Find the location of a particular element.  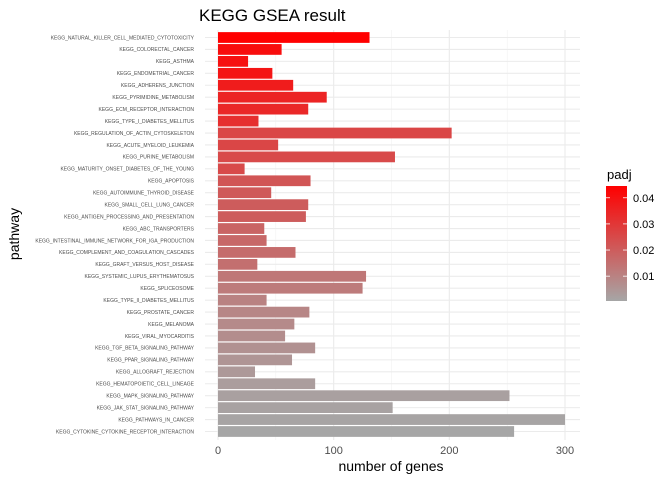

bar-kegg-pathways-in-cancer is located at coordinates (391, 419).